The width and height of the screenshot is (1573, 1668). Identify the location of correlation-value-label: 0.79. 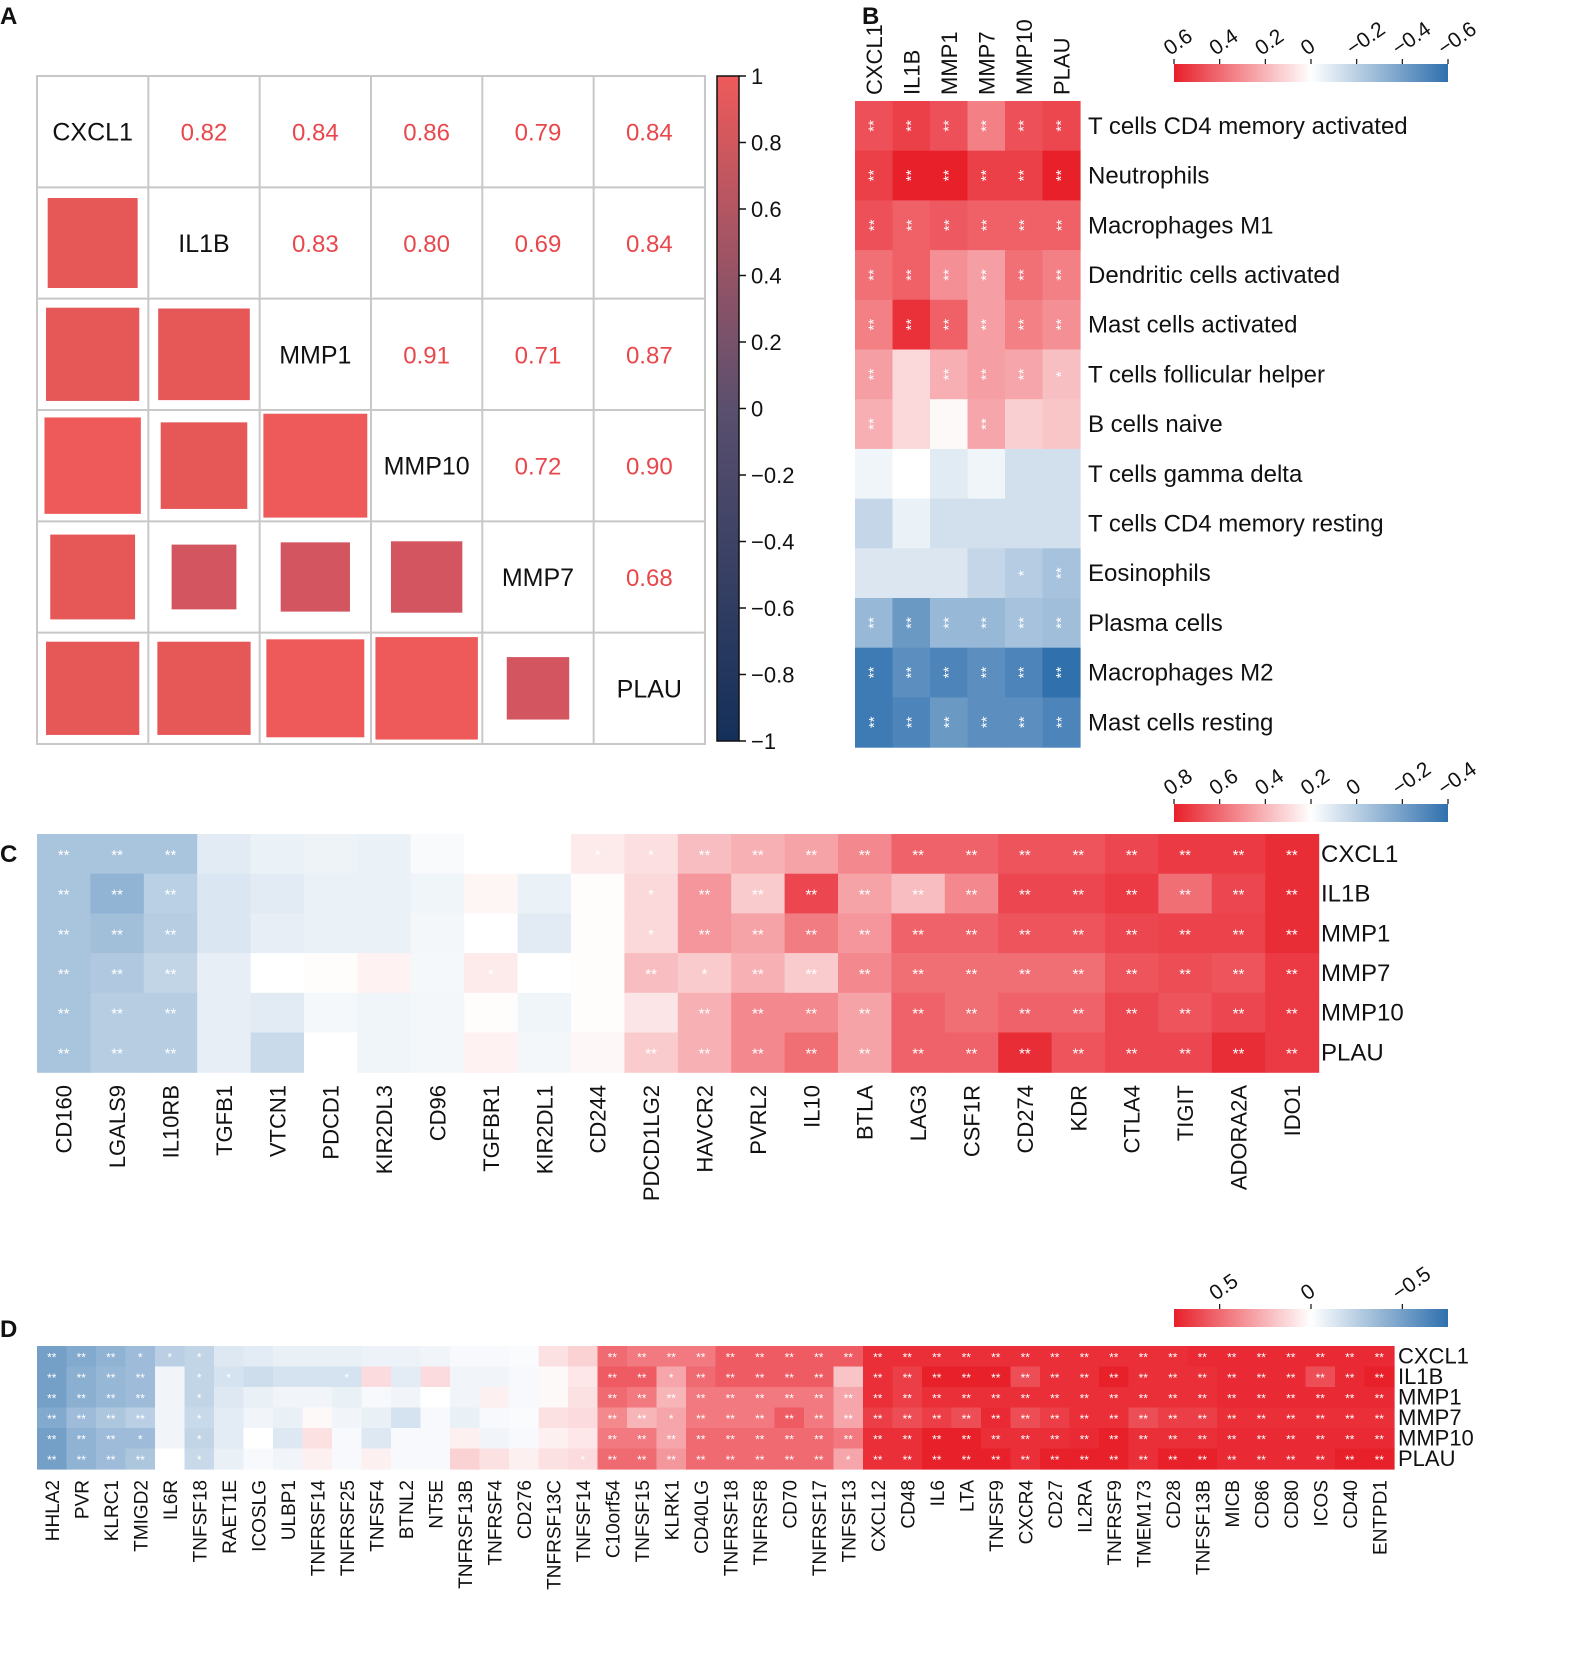
(538, 133).